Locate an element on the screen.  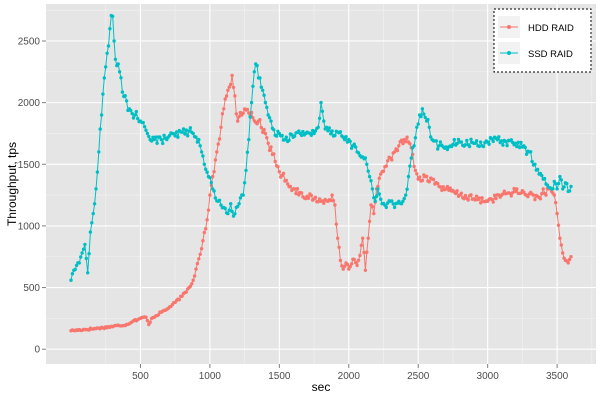
y-tick-label: 0 is located at coordinates (37, 350).